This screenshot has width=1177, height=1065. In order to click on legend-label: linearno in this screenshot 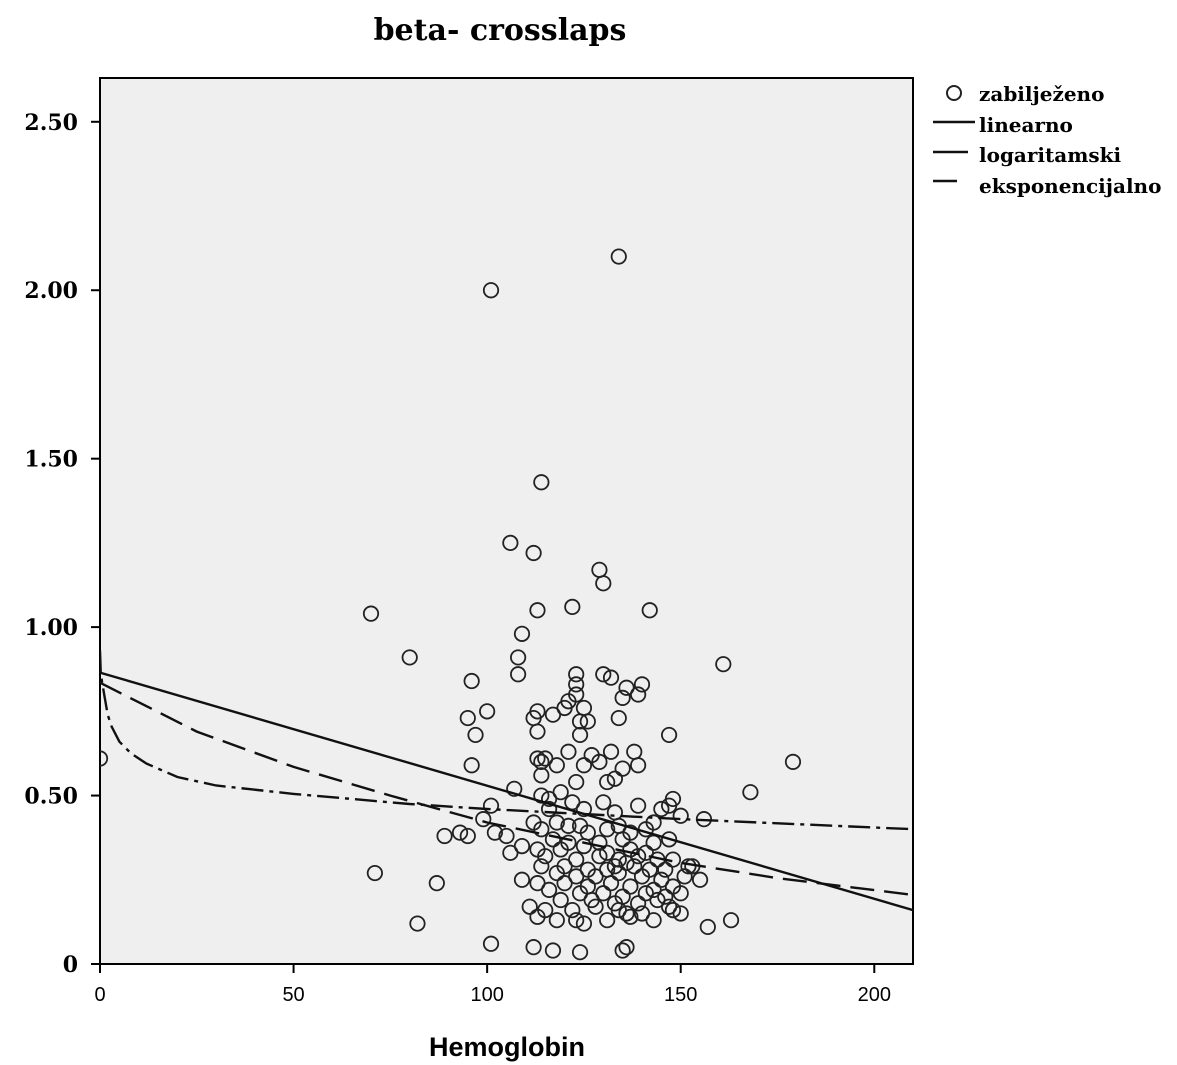, I will do `click(1026, 125)`.